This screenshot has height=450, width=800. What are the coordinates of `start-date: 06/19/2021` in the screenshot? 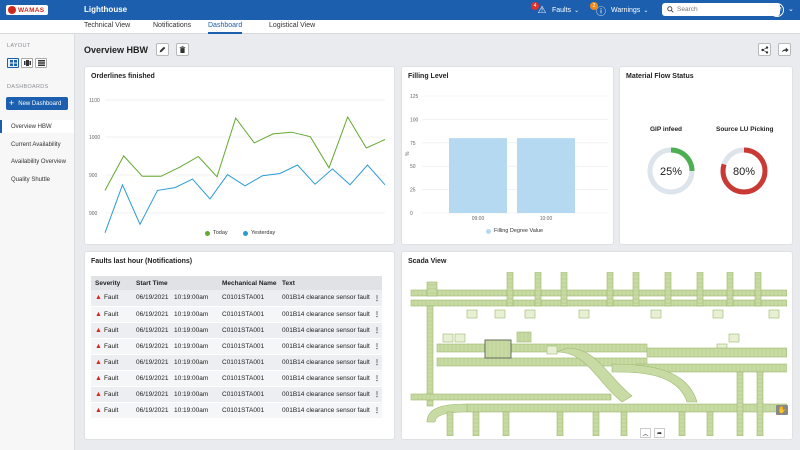 It's located at (152, 394).